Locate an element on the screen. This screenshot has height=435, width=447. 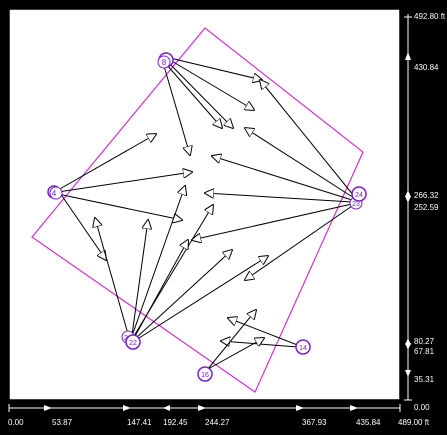
node-4: 4 is located at coordinates (55, 192).